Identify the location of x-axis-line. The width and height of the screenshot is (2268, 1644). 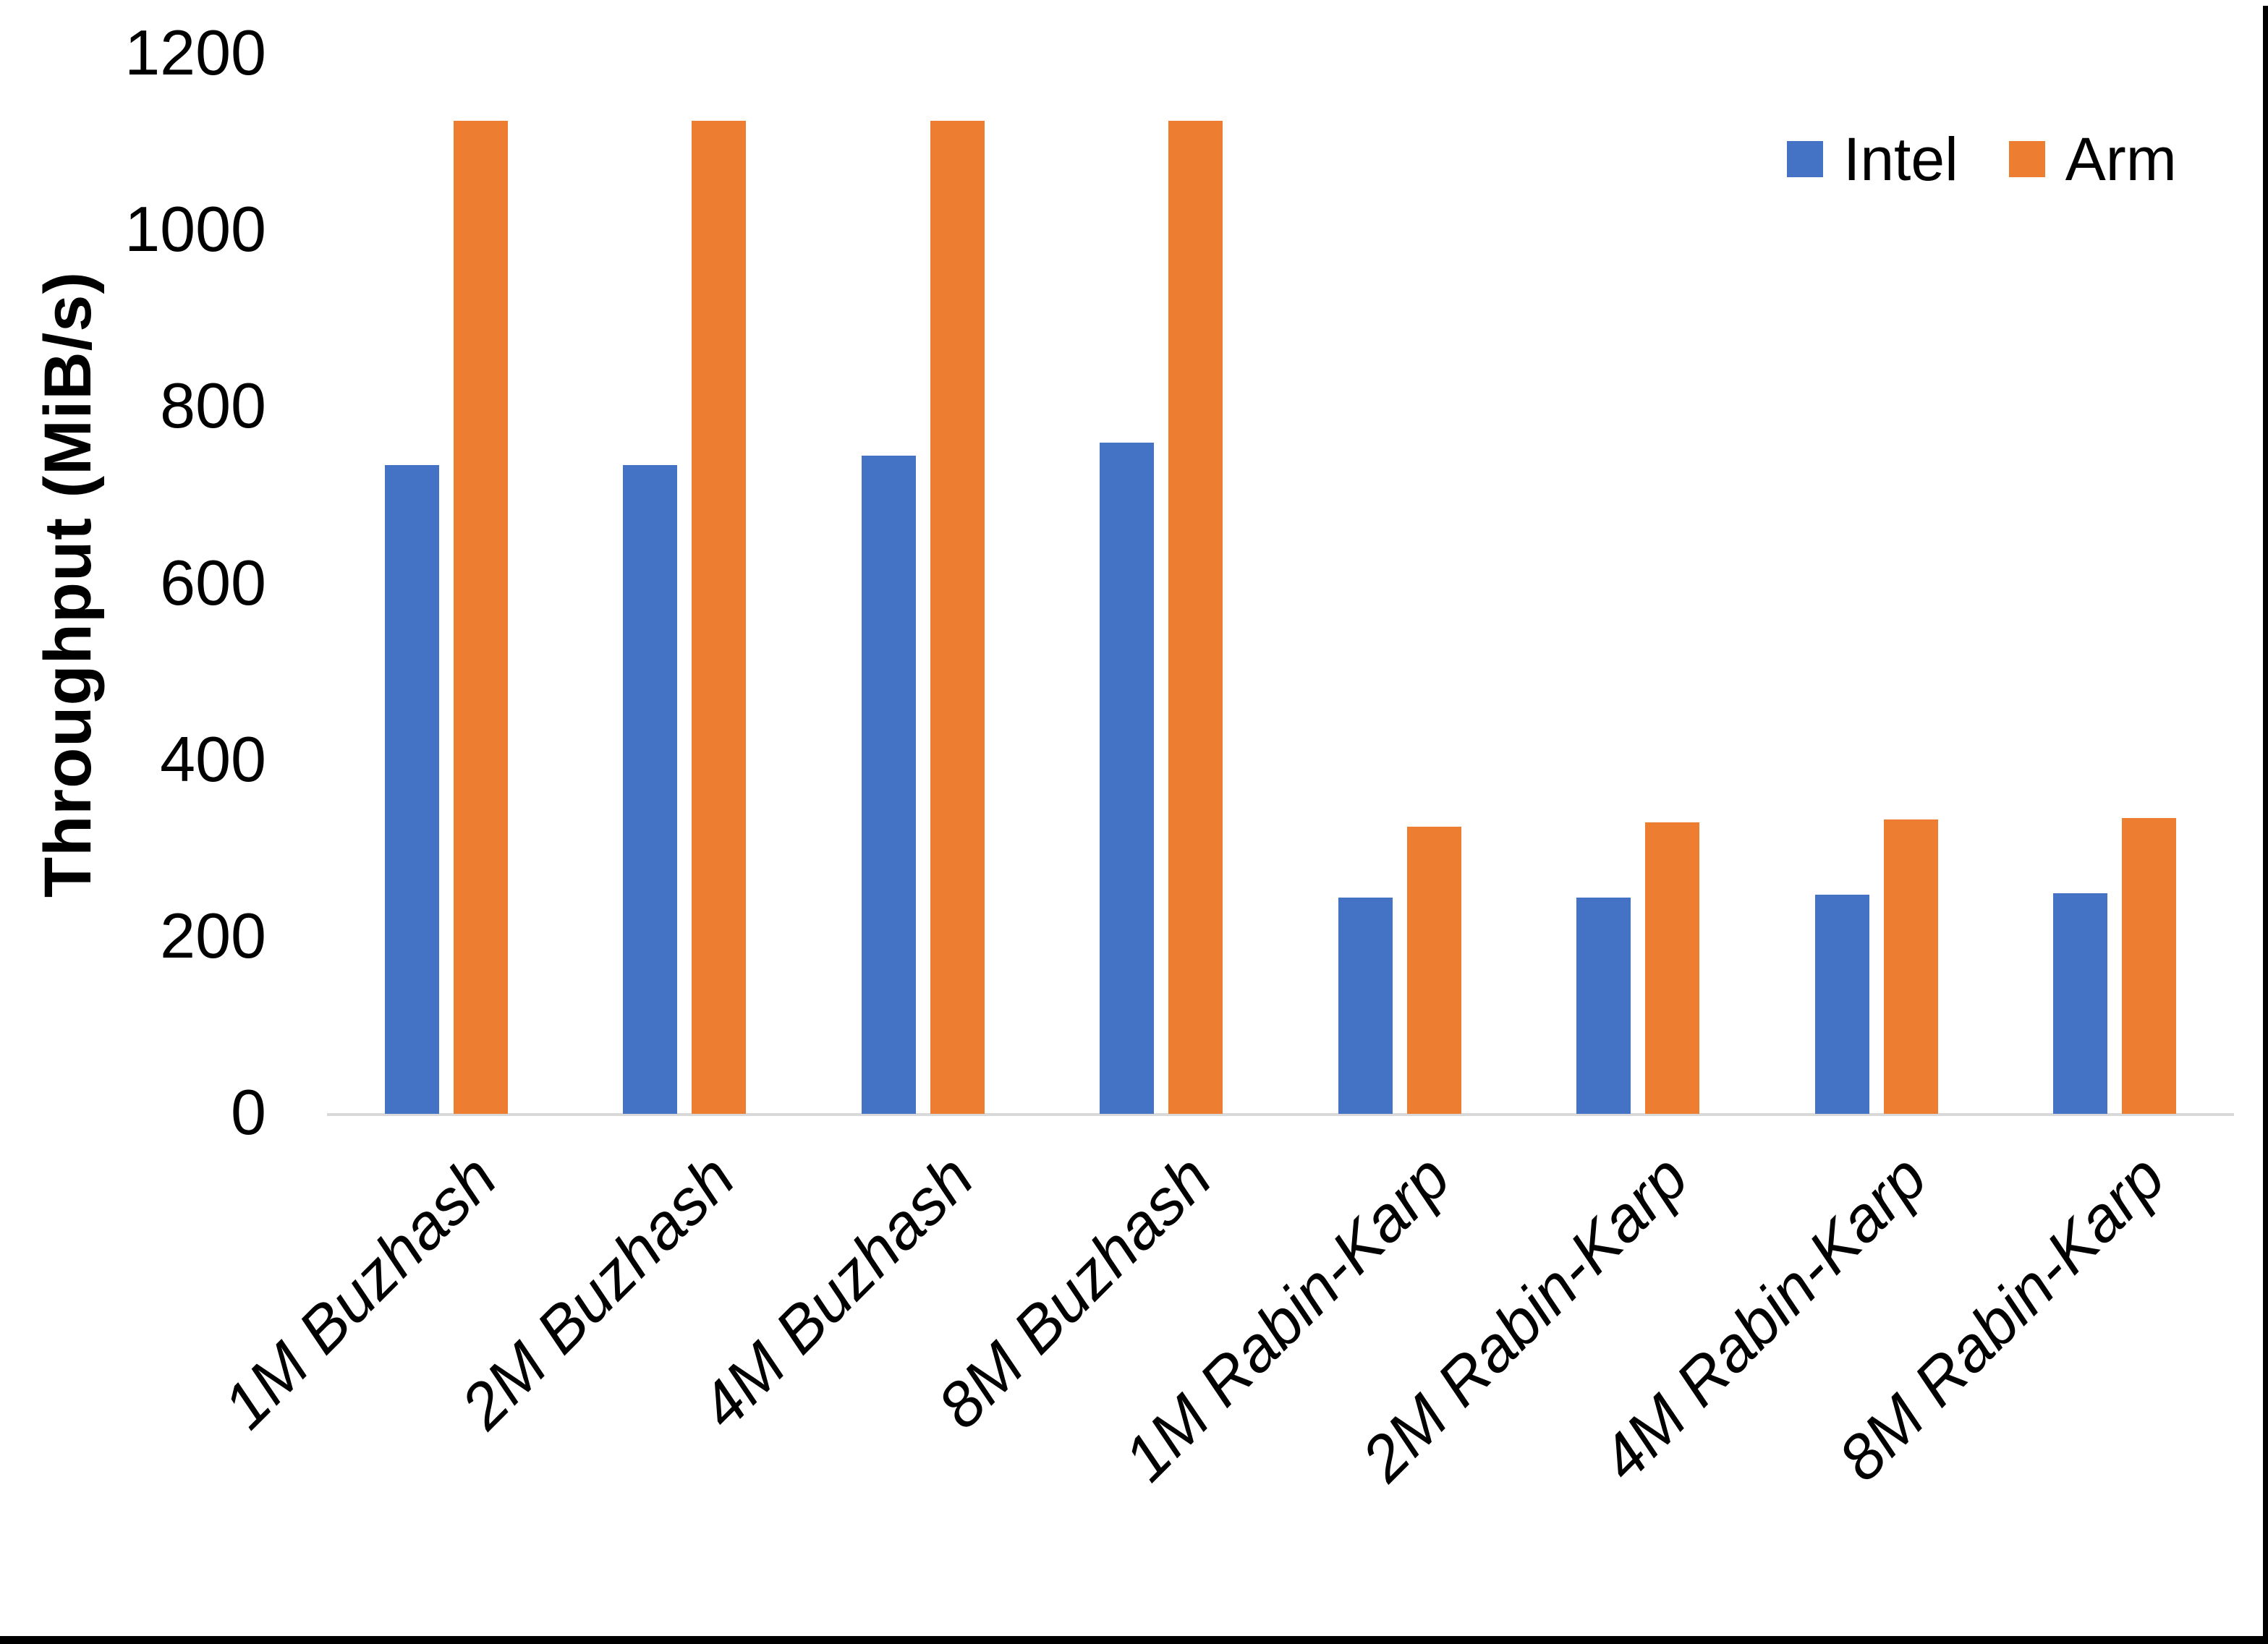
(1280, 1114).